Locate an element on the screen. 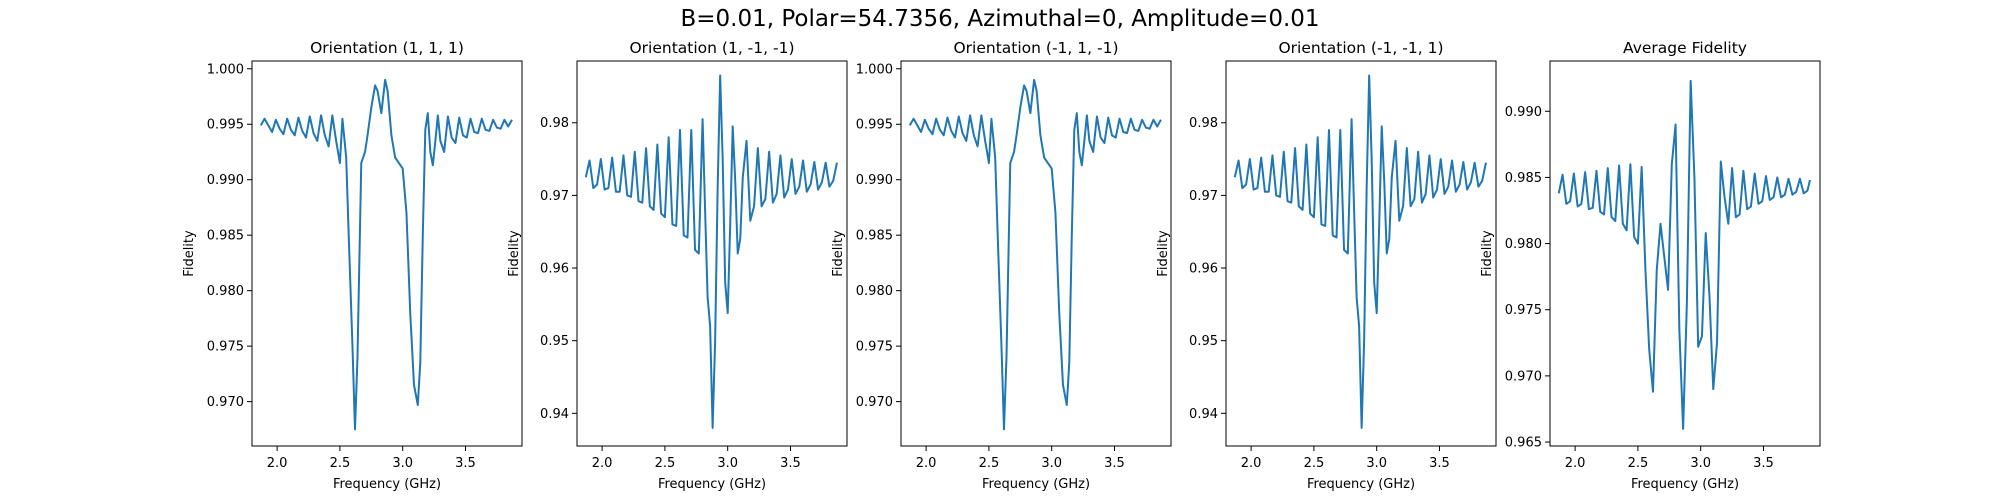 The height and width of the screenshot is (504, 2000). subplot-title-1: Orientation (1, 1, 1) is located at coordinates (387, 48).